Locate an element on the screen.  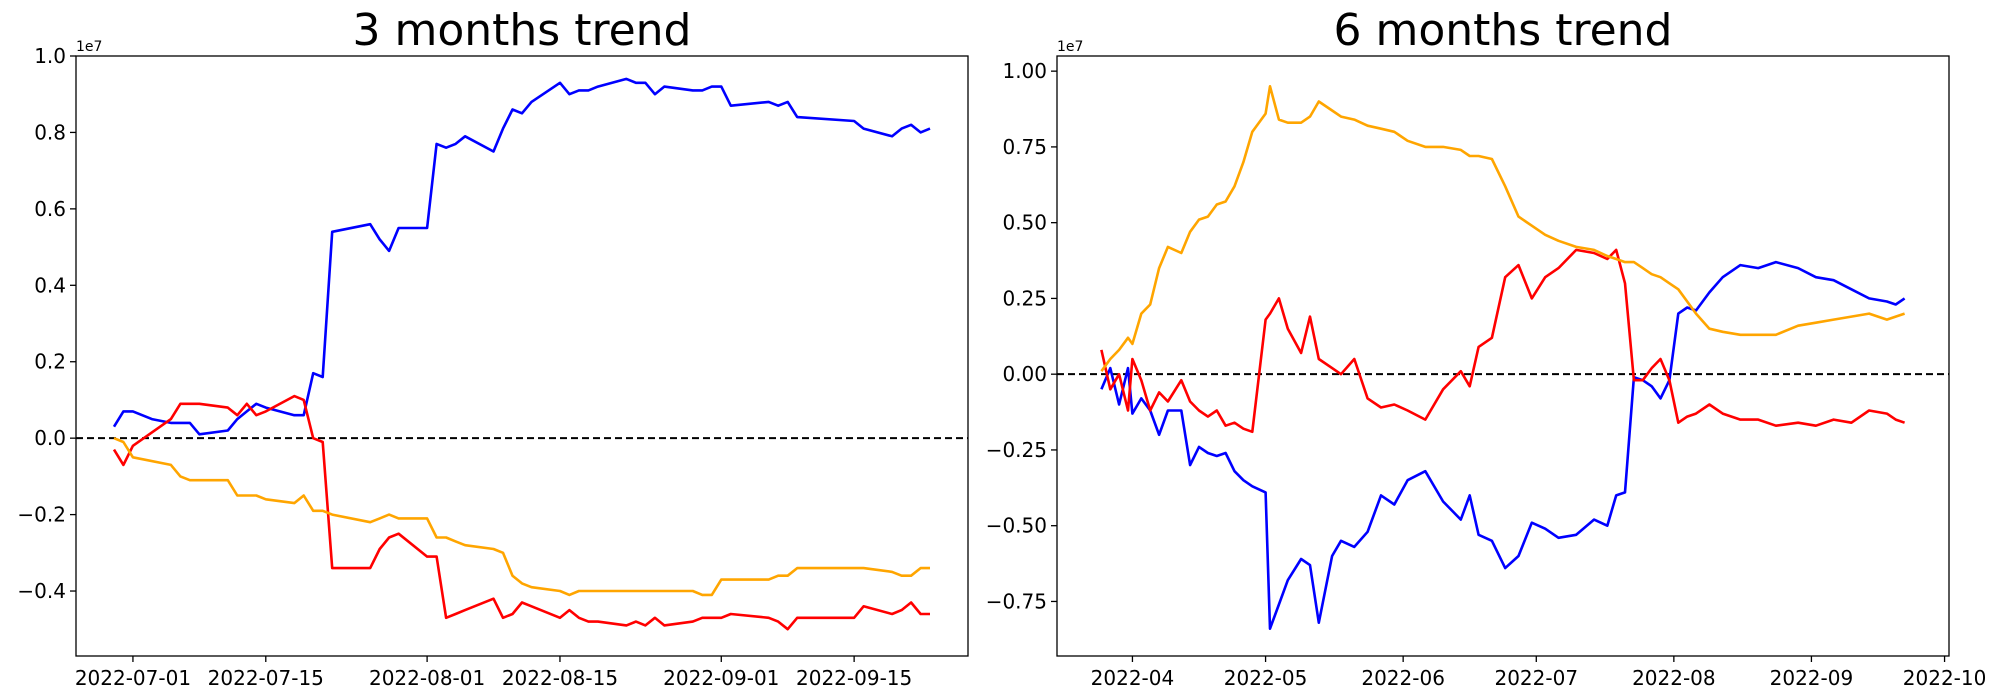
y-tick-label: 1.00 is located at coordinates (1024, 71).